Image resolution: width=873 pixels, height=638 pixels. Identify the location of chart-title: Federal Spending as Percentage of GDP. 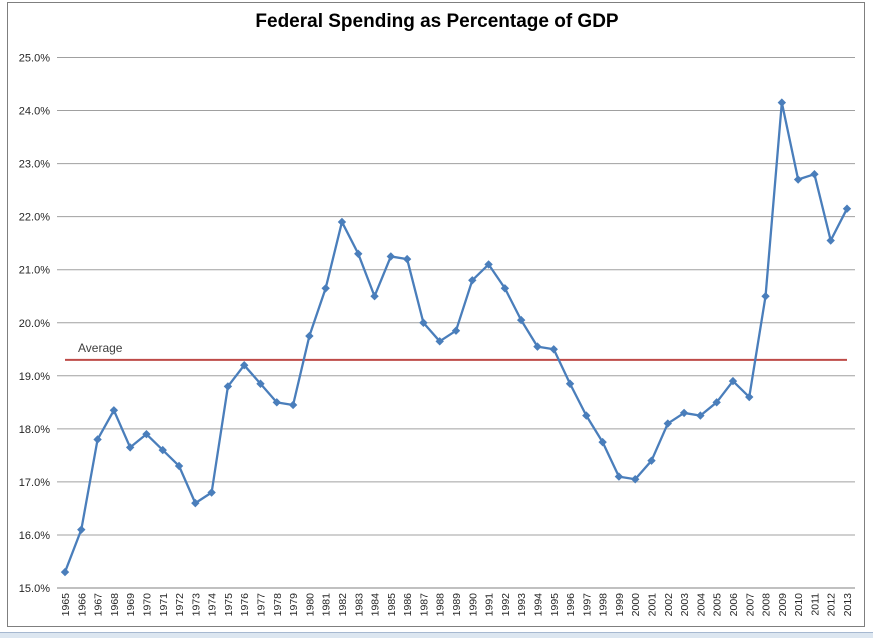
(437, 21).